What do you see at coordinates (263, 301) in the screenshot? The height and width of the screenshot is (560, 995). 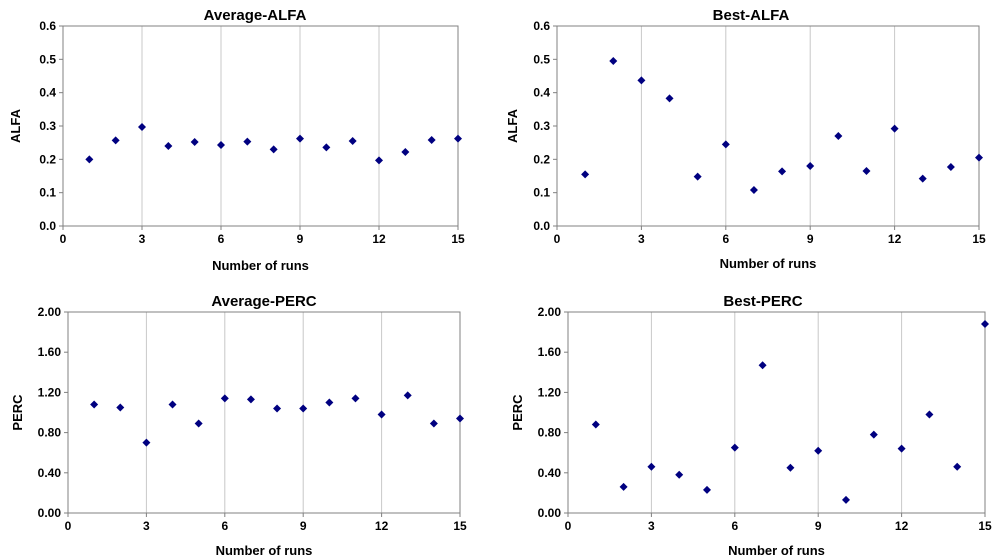 I see `chart-title: Average-PERC` at bounding box center [263, 301].